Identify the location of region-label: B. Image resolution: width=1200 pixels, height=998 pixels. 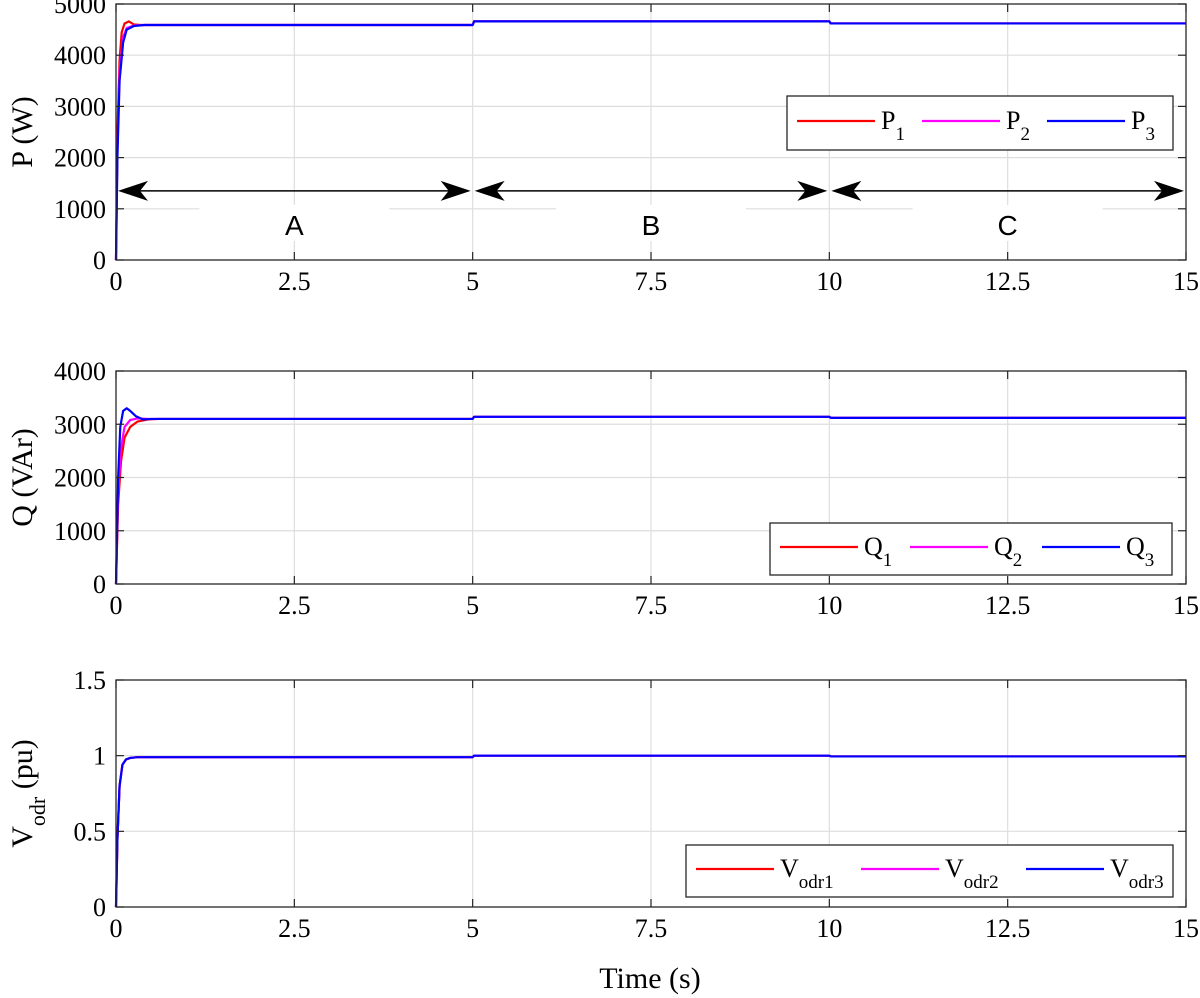
(651, 225).